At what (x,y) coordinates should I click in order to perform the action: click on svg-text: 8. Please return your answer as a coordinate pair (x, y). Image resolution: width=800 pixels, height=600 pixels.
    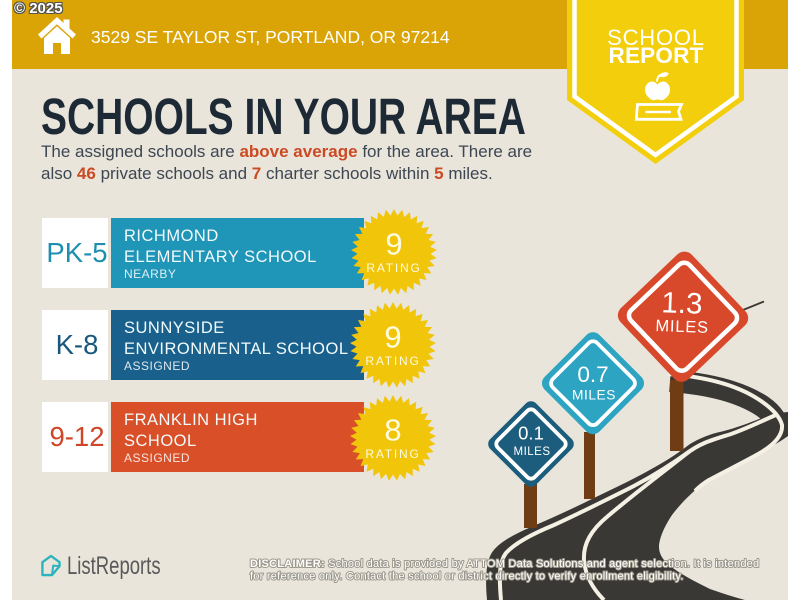
    Looking at the image, I should click on (392, 430).